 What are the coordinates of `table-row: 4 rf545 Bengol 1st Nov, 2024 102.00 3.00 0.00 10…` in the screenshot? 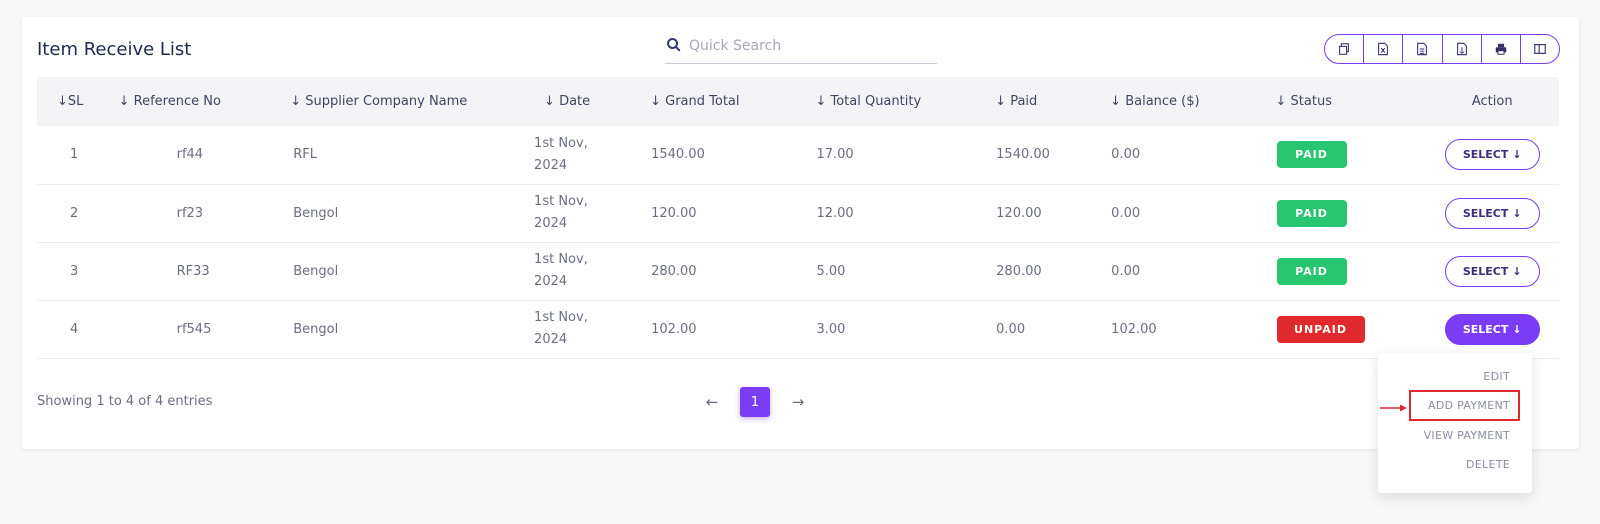 It's located at (798, 329).